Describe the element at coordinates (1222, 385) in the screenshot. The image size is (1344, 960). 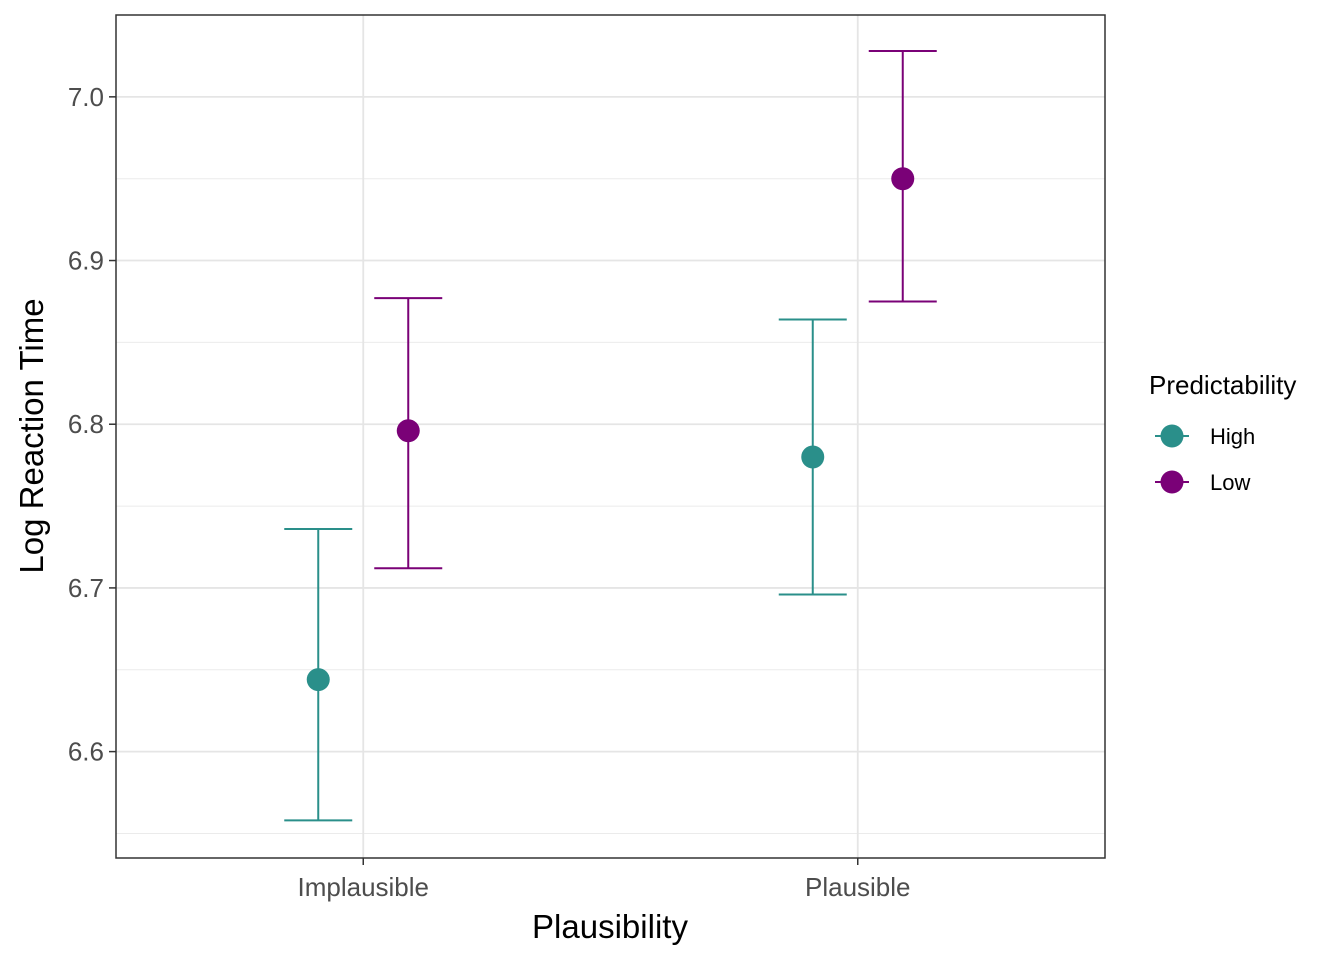
I see `legend-title: Predictability` at that location.